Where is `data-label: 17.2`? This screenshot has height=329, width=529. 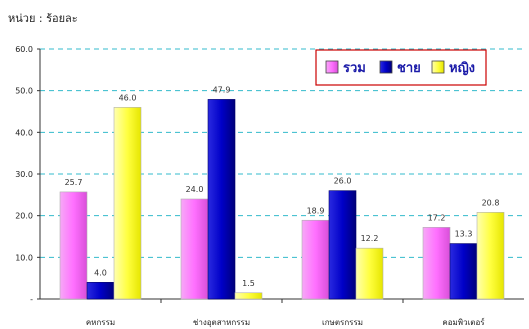 data-label: 17.2 is located at coordinates (437, 217).